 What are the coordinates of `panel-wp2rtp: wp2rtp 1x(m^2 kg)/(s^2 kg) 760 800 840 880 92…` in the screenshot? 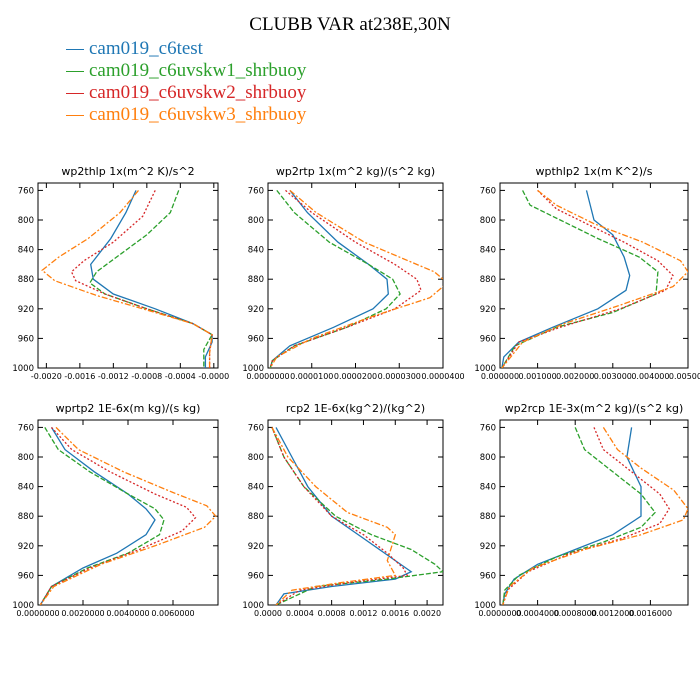 It's located at (353, 273).